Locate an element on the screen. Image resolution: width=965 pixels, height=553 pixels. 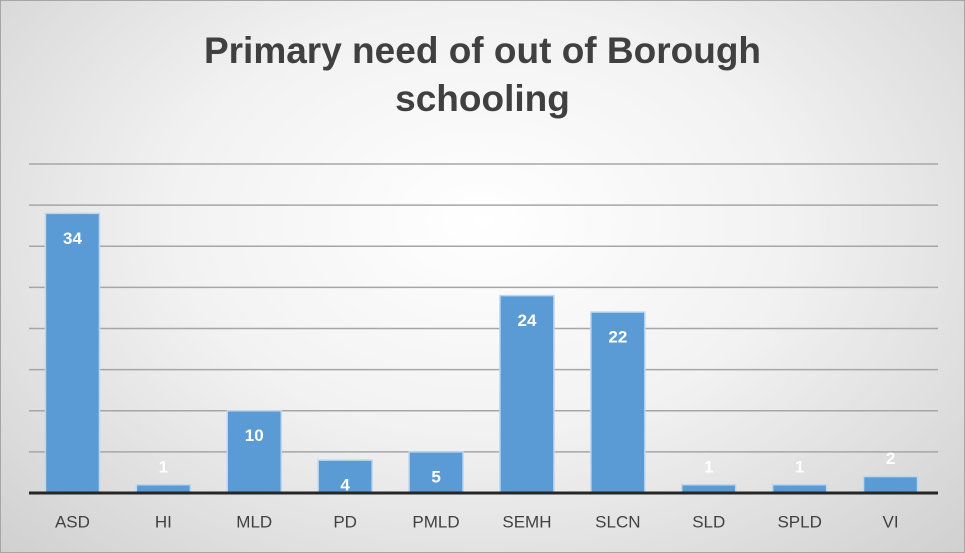
x-tick-label: SPLD is located at coordinates (799, 521).